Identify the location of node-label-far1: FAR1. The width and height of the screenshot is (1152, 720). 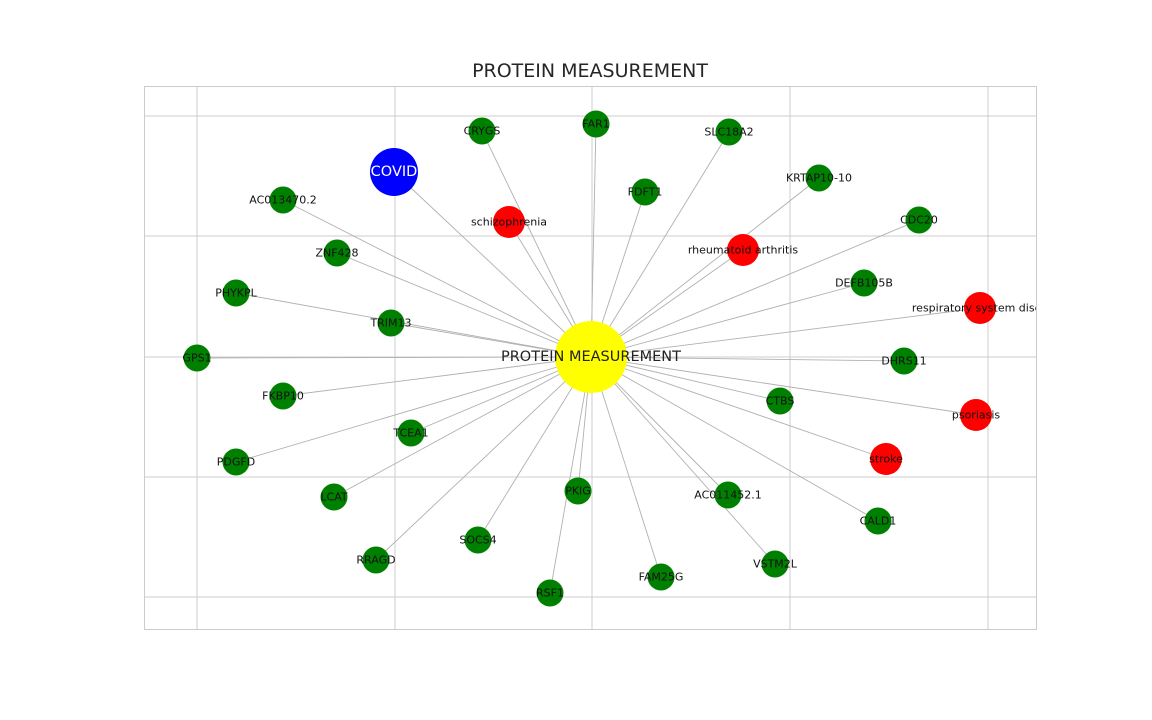
(595, 124).